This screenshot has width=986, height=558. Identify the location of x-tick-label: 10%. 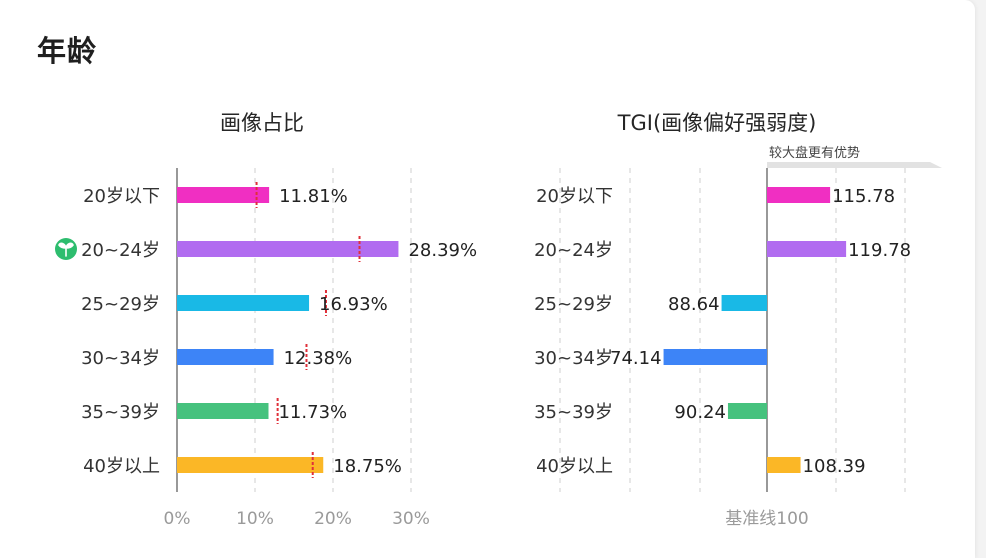
(255, 519).